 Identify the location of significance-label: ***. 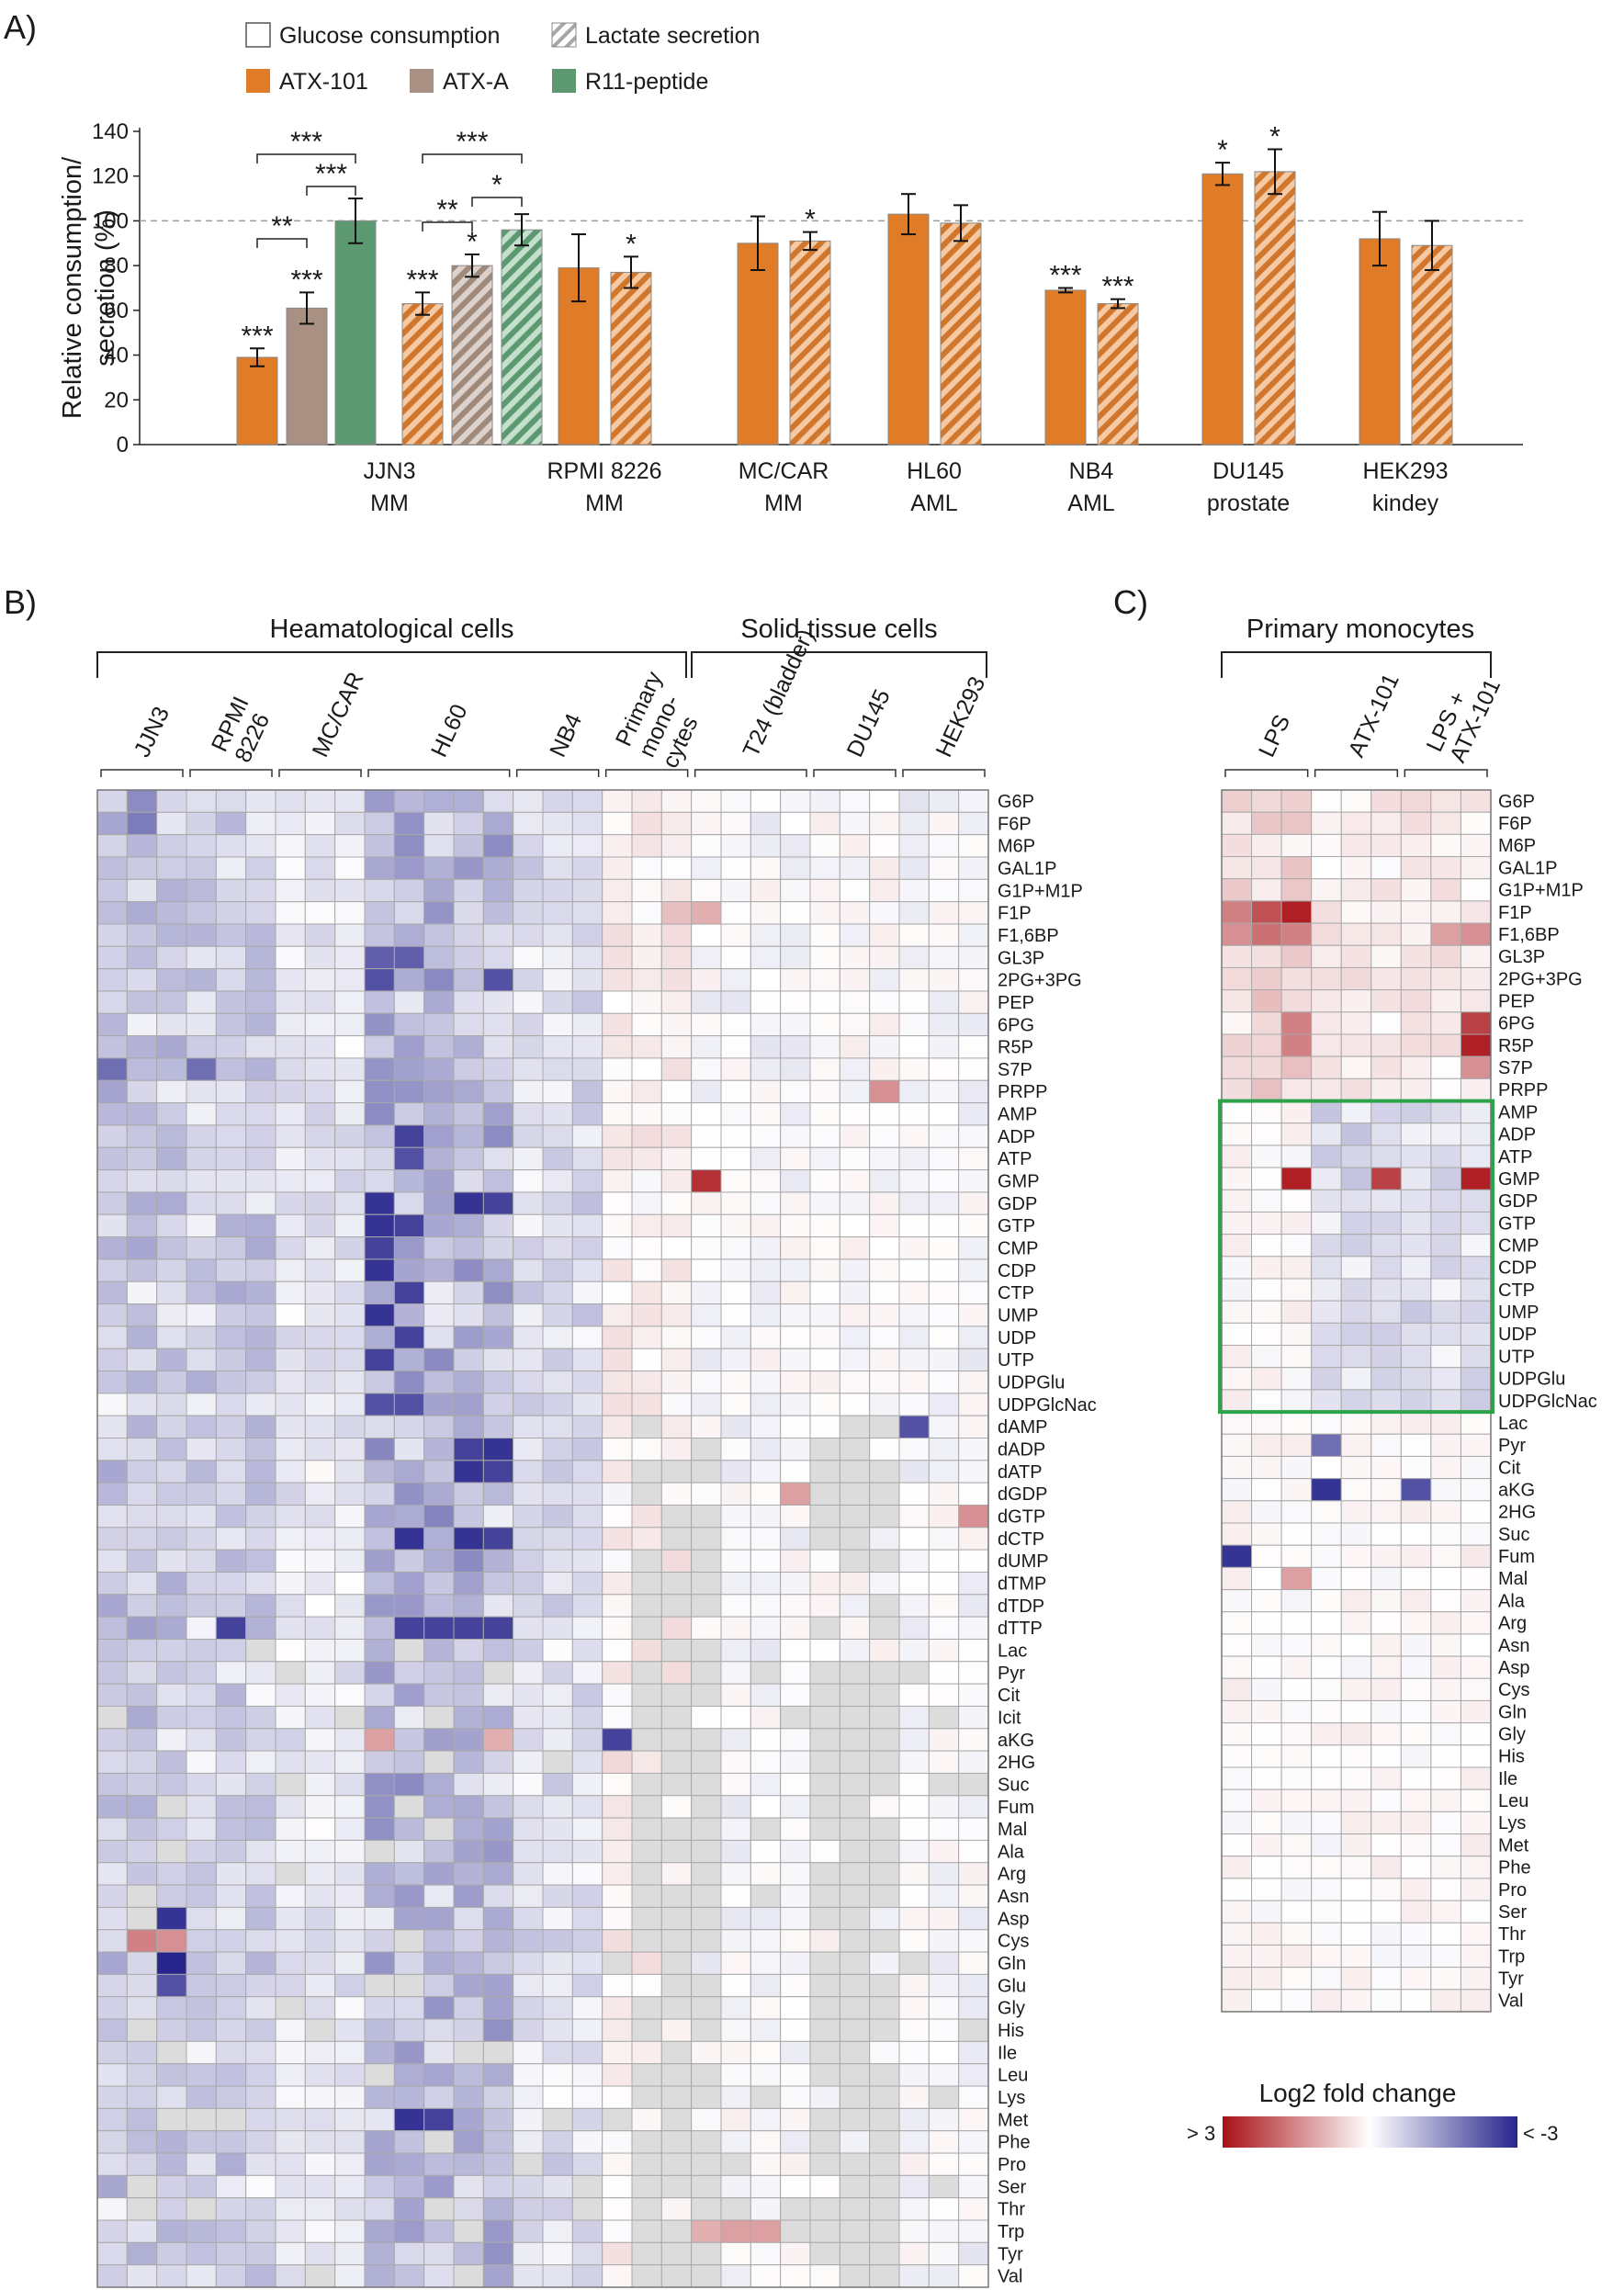
(1065, 276).